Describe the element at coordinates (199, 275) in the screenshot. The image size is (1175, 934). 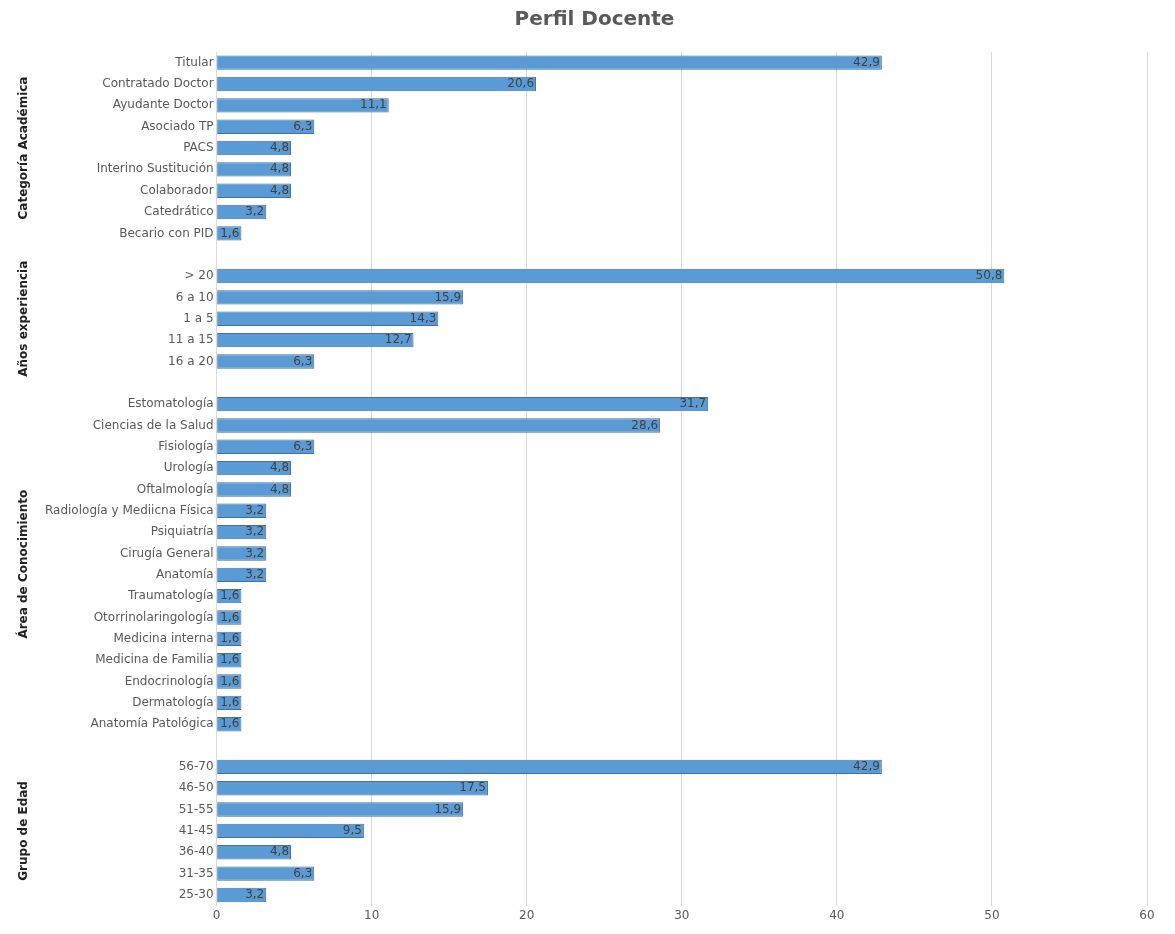
I see `y-tick-label: > 20` at that location.